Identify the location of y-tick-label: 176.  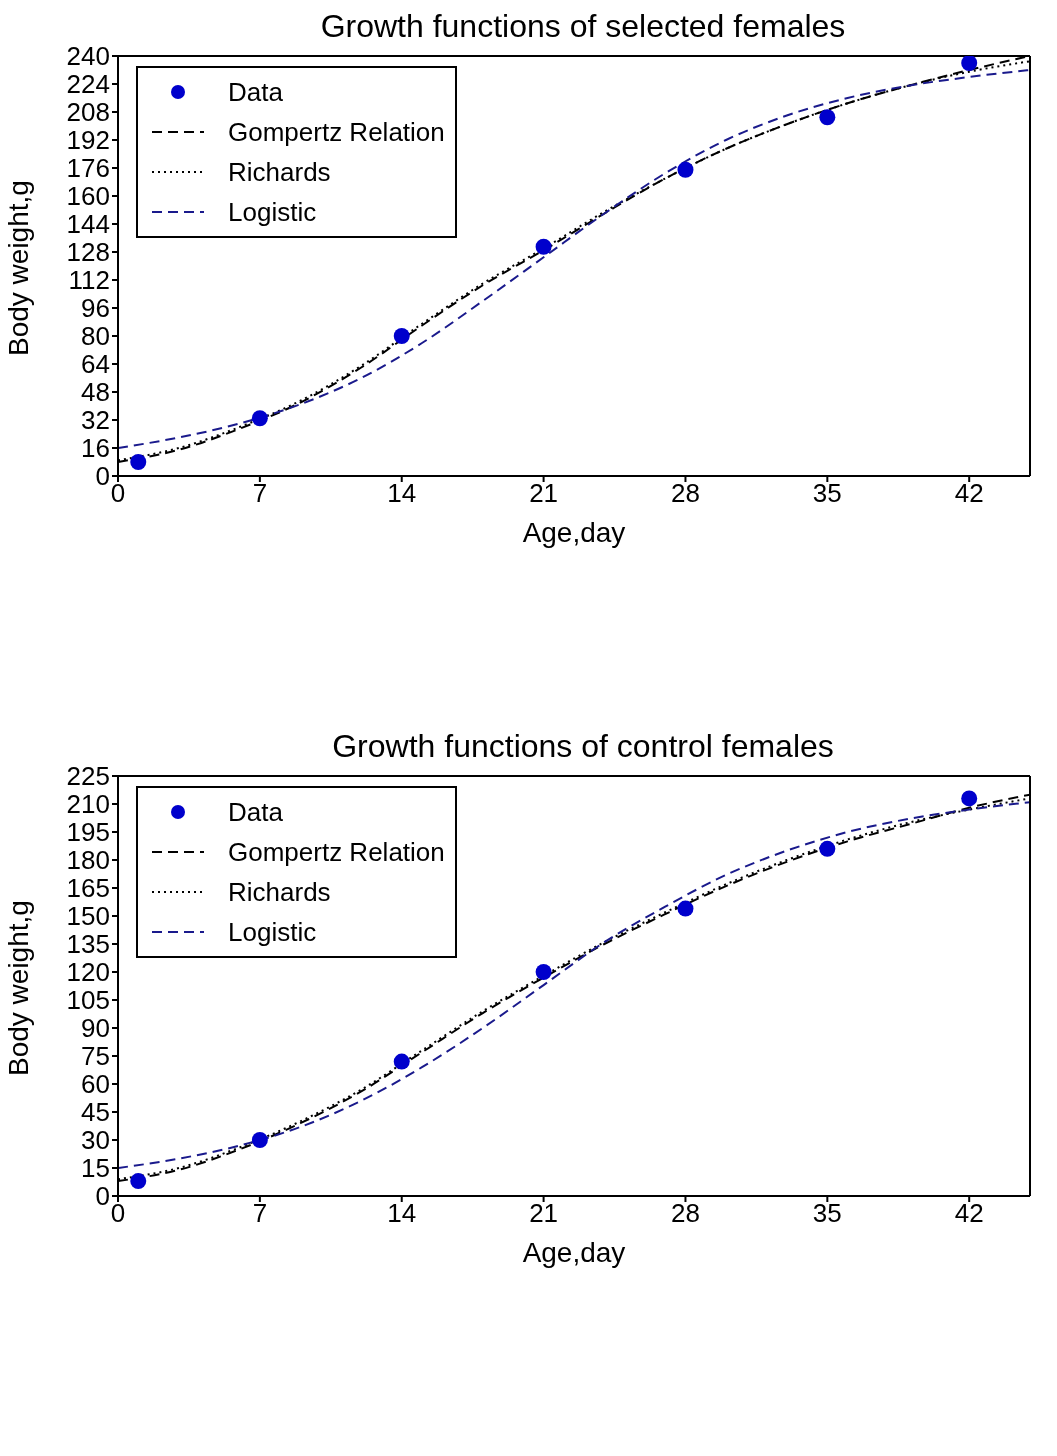
(88, 168).